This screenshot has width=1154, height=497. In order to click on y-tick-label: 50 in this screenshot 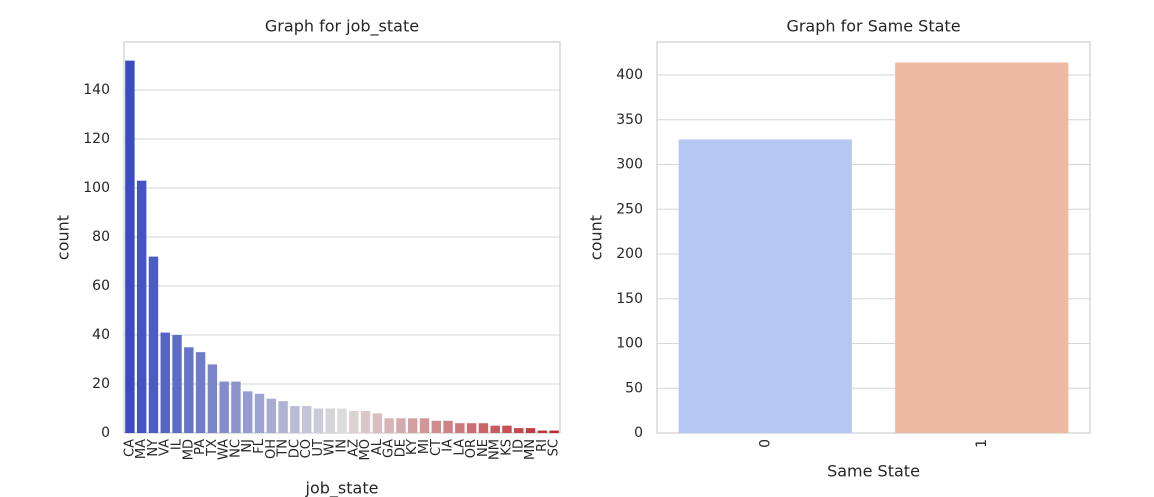, I will do `click(634, 388)`.